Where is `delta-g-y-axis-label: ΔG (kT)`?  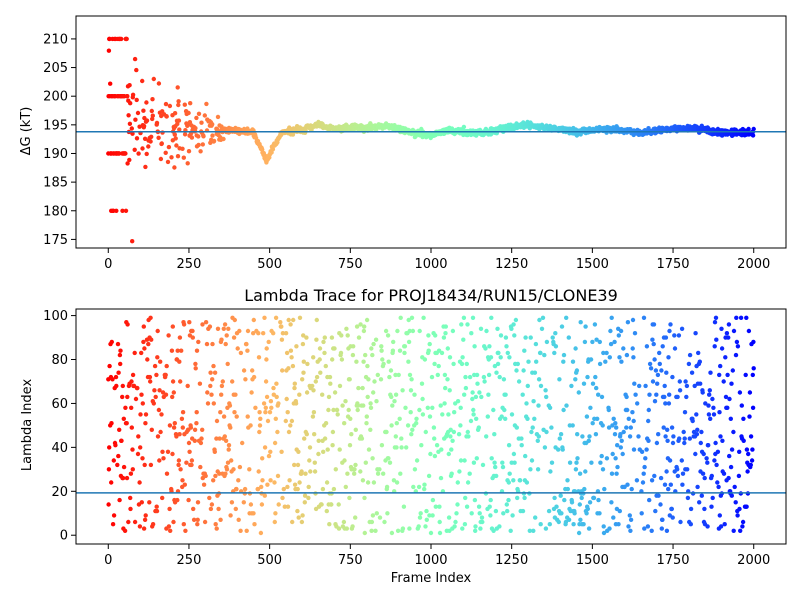
delta-g-y-axis-label: ΔG (kT) is located at coordinates (26, 131).